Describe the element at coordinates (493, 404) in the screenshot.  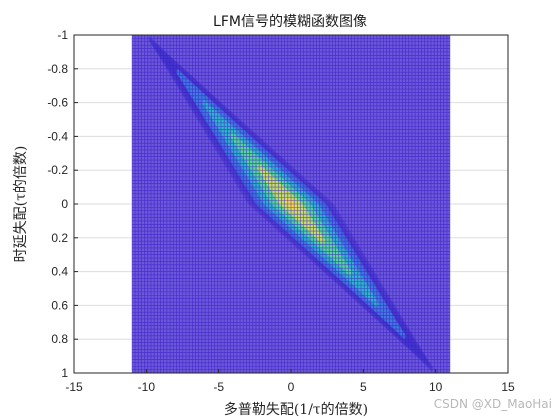
I see `watermark: CSDN @XD_MaoHai` at that location.